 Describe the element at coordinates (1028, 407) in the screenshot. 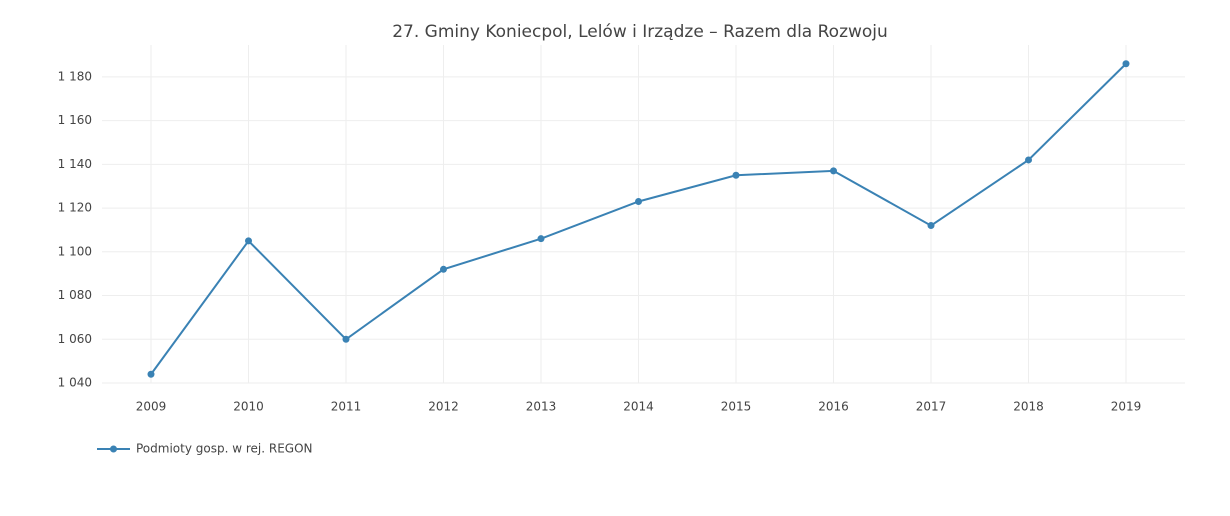

I see `x-tick-label: 2018` at that location.